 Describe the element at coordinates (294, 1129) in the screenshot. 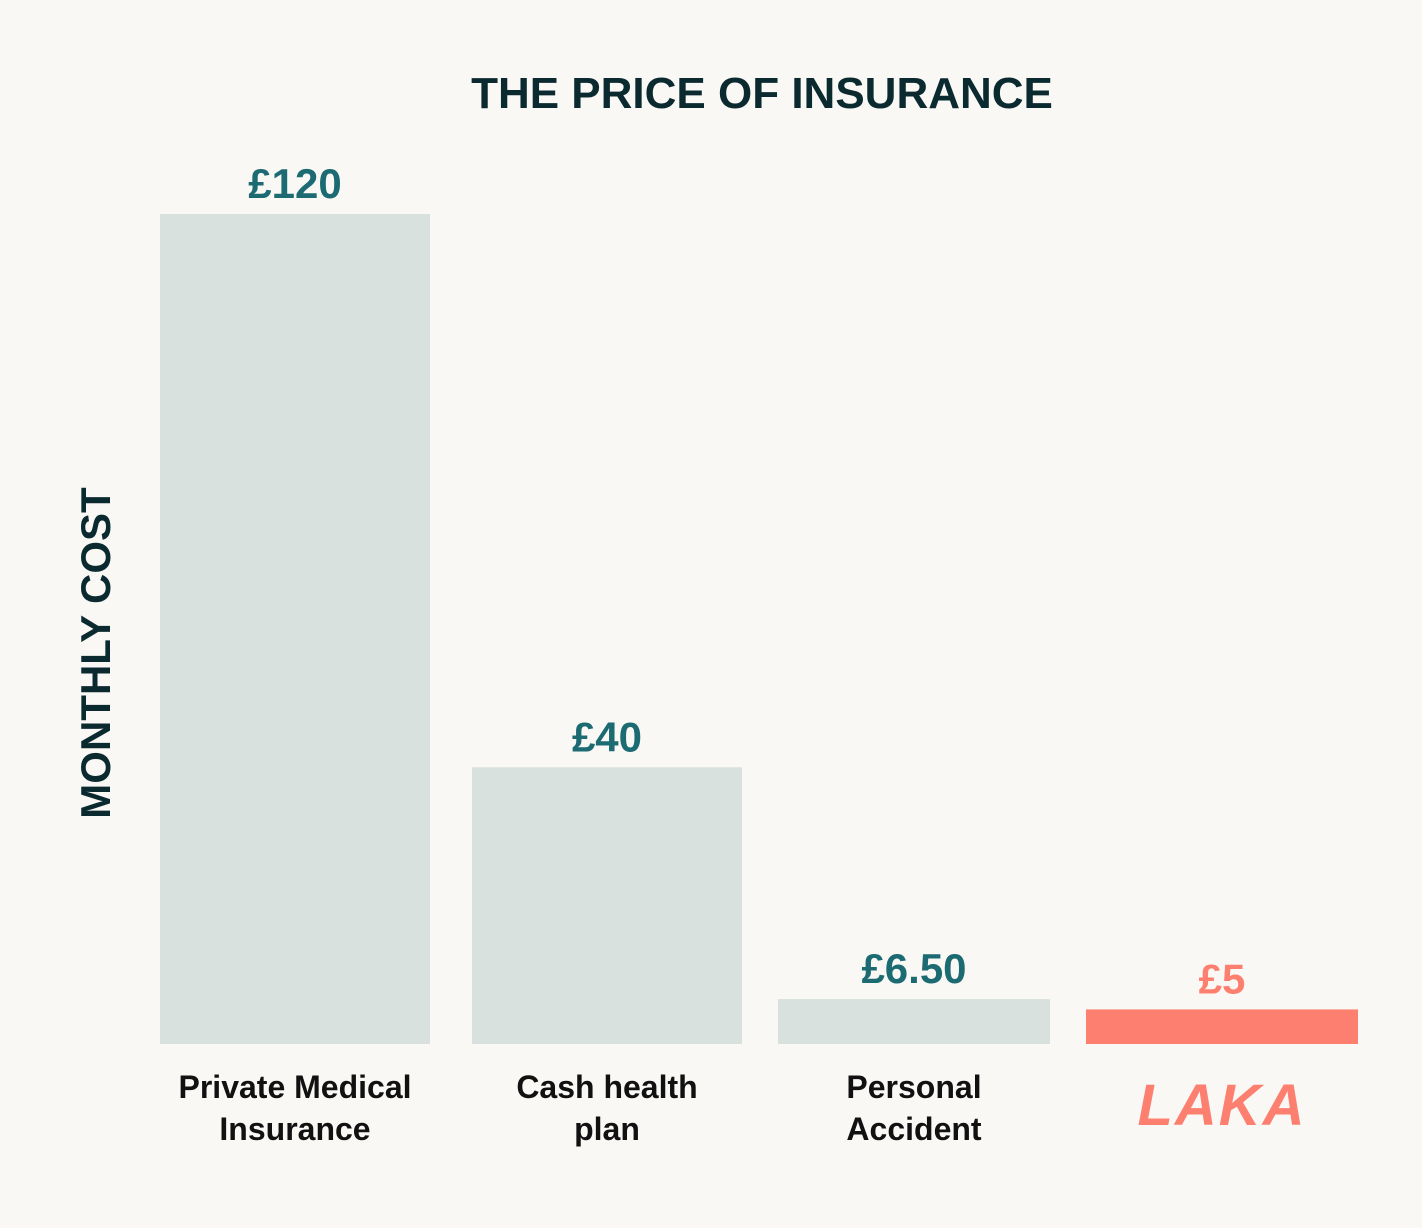

I see `category-label-0-line-1: Insurance` at that location.